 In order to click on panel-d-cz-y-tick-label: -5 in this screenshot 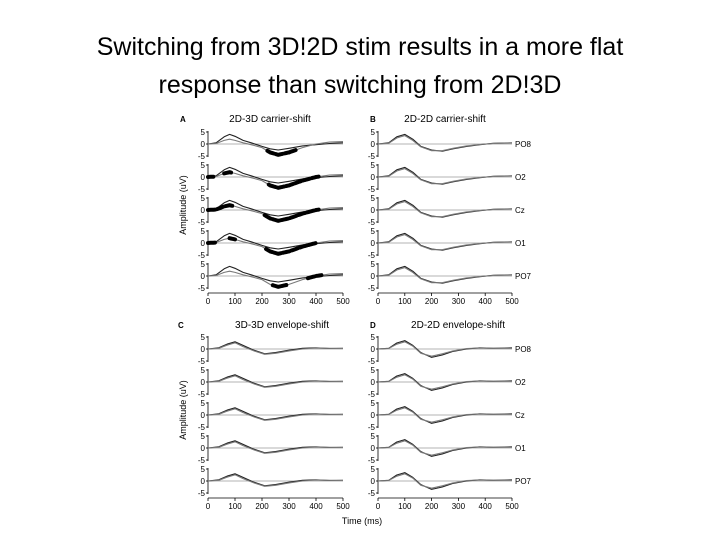, I will do `click(372, 427)`.